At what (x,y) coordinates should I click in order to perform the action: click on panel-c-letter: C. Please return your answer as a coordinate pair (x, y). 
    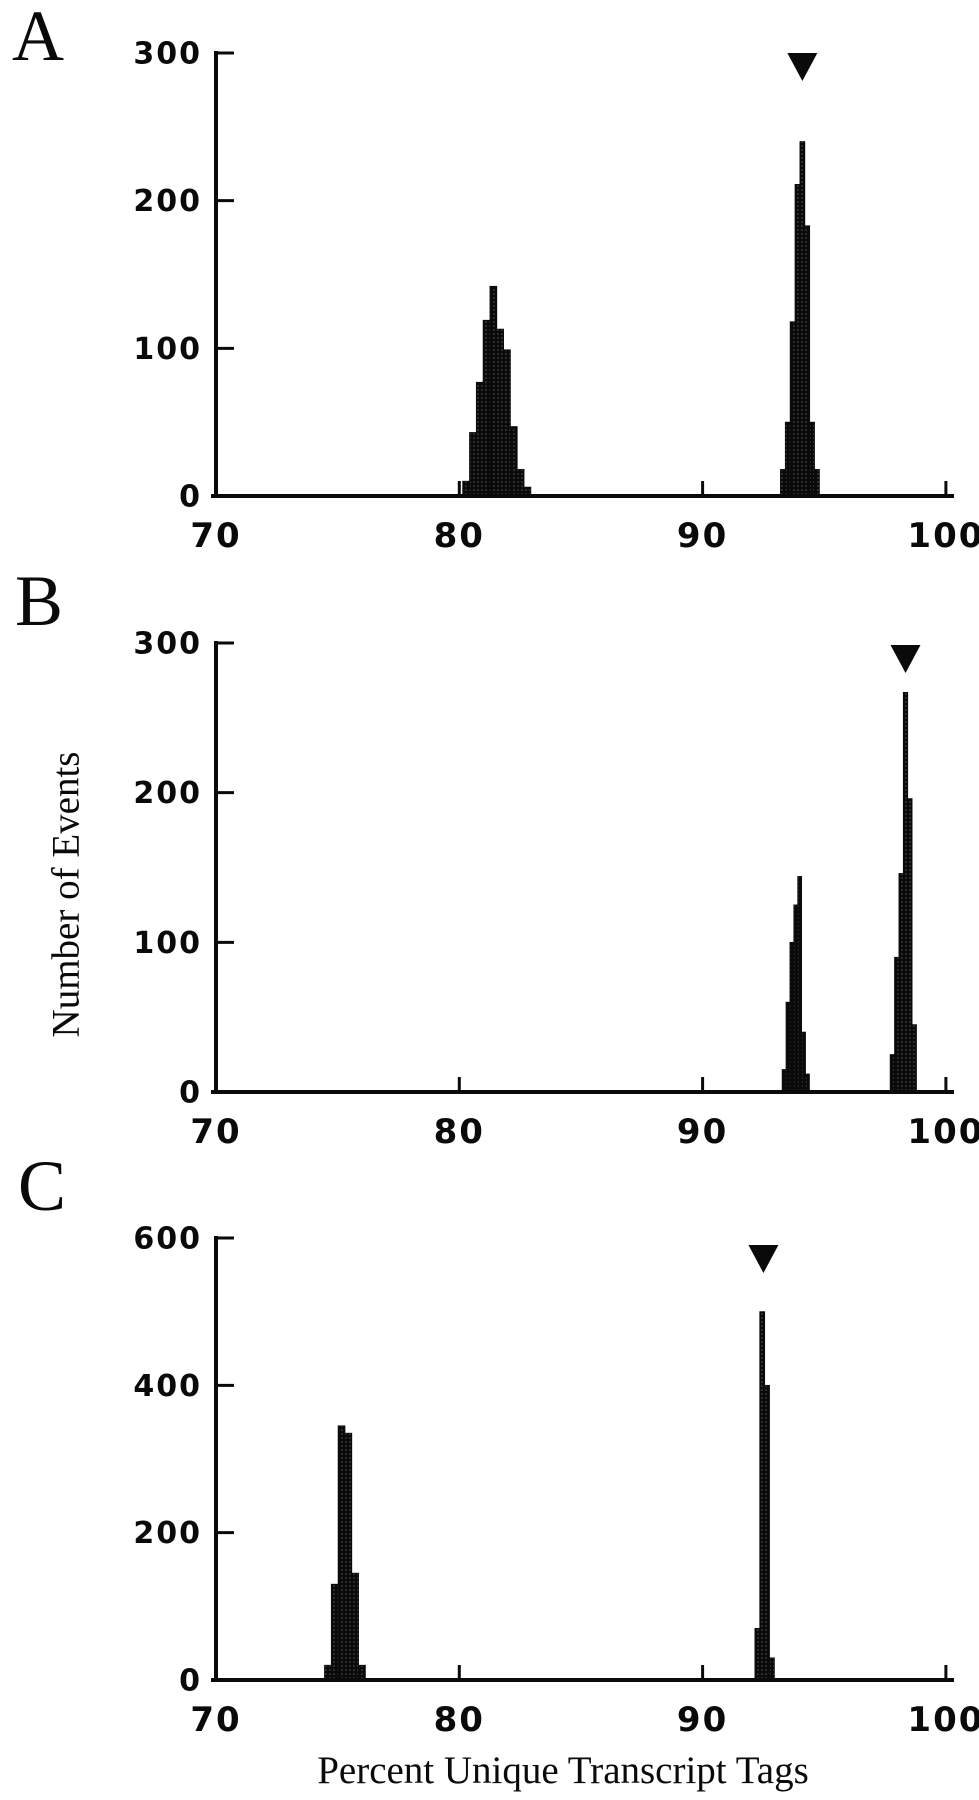
    Looking at the image, I should click on (42, 1186).